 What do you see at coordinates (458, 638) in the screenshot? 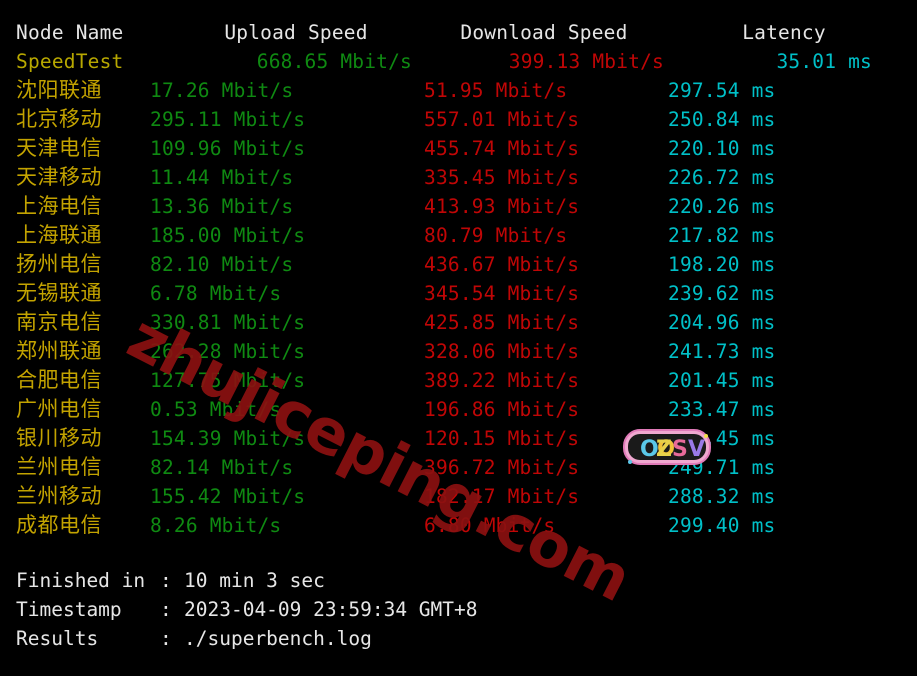
I see `summary-row: Results: ./superbench.log` at bounding box center [458, 638].